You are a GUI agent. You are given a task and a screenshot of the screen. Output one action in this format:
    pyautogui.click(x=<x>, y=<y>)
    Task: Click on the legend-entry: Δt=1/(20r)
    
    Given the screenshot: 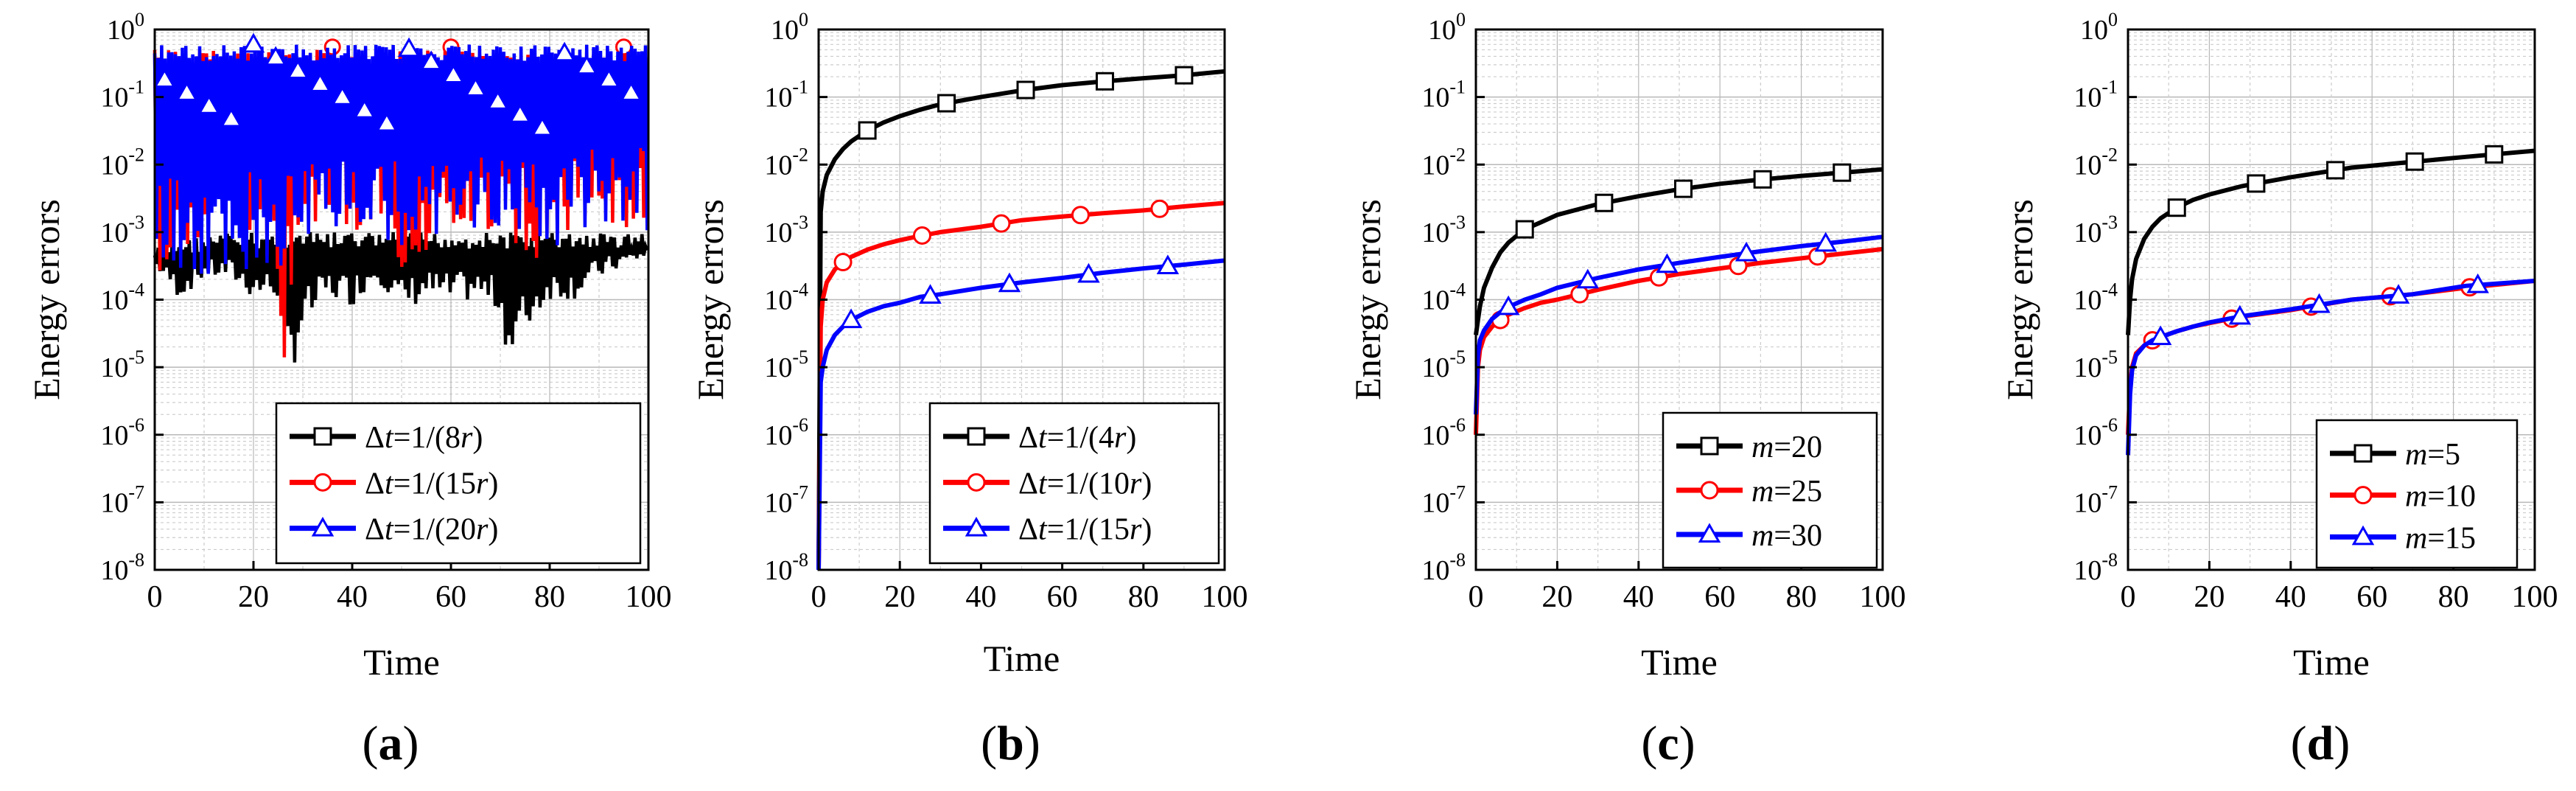 What is the action you would take?
    pyautogui.click(x=394, y=530)
    